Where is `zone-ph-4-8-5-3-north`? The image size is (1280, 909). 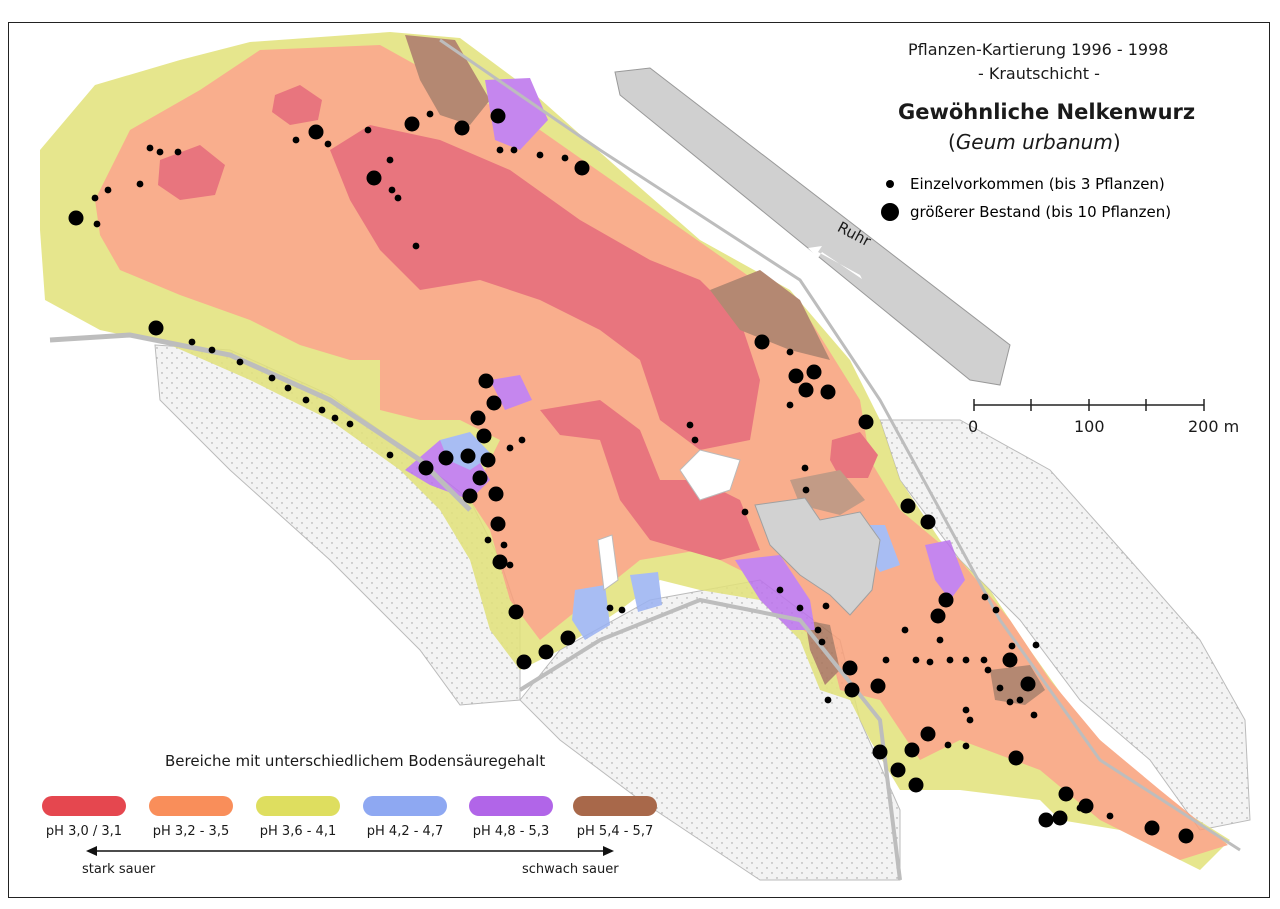
zone-ph-4-8-5-3-north is located at coordinates (516, 114).